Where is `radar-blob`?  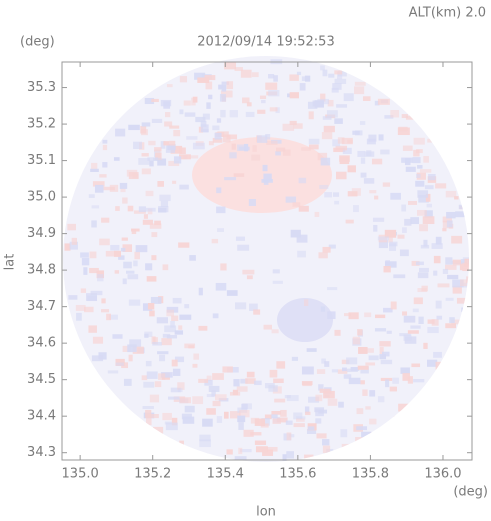 radar-blob is located at coordinates (262, 175).